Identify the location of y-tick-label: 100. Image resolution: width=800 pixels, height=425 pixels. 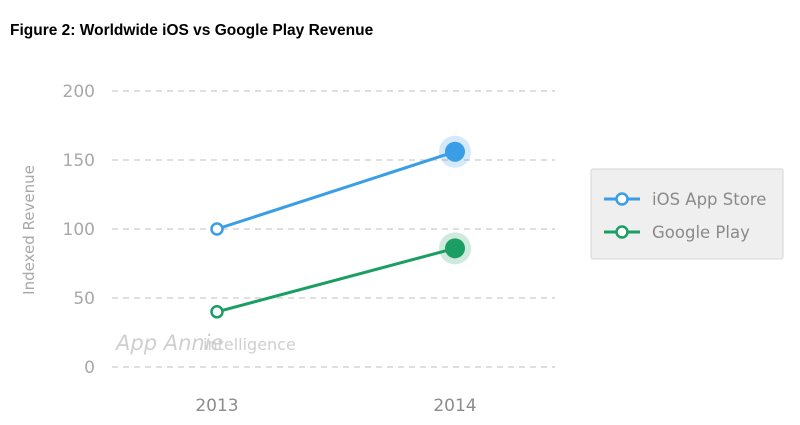
(79, 230).